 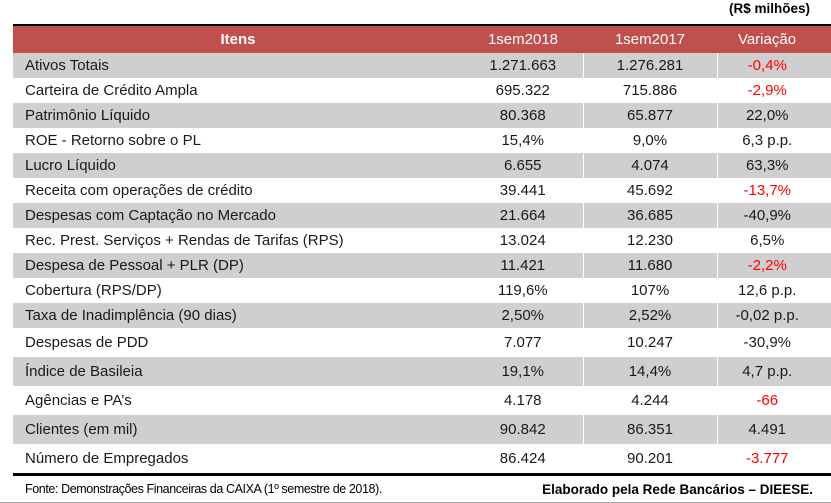 I want to click on table-row: Índice de Basileia 19,1% 14,4% 4,7 p.p., so click(x=422, y=371).